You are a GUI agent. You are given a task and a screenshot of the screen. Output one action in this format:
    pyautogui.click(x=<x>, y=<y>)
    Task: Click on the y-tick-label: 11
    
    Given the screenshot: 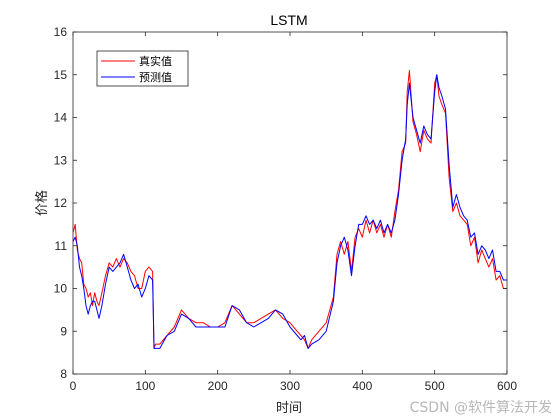 What is the action you would take?
    pyautogui.click(x=61, y=246)
    